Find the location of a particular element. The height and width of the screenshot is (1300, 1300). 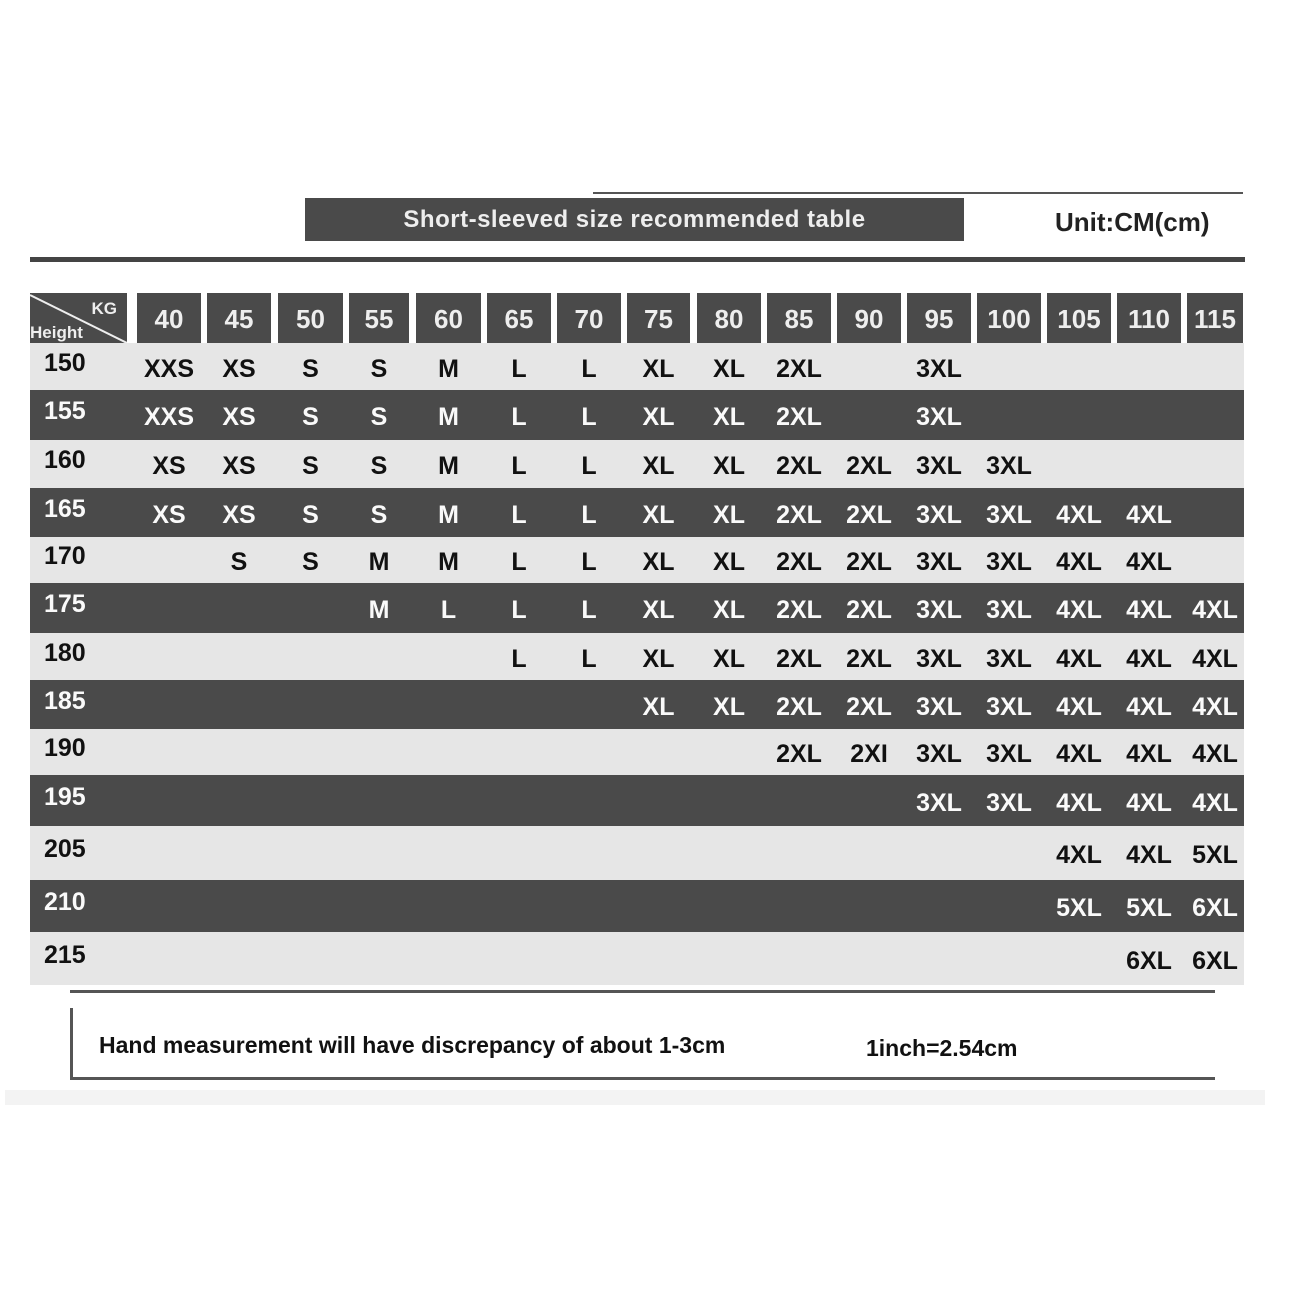

height-cell: 180 is located at coordinates (65, 652).